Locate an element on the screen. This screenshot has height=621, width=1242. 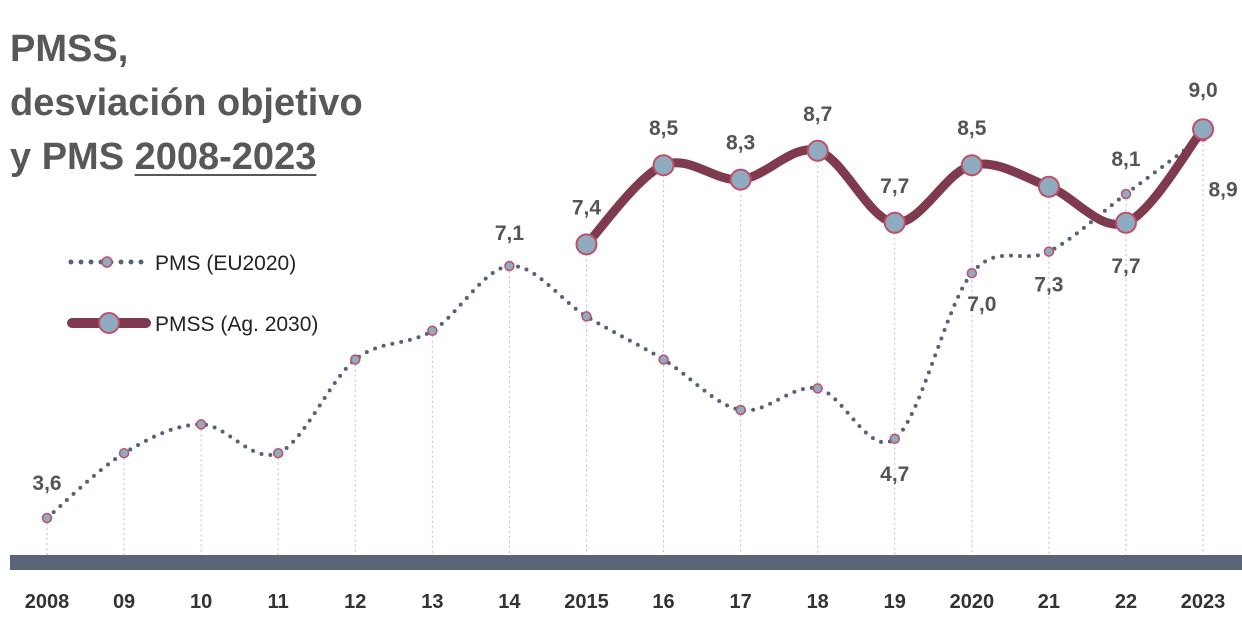
legend-pms: PMS (EU2020) is located at coordinates (182, 263).